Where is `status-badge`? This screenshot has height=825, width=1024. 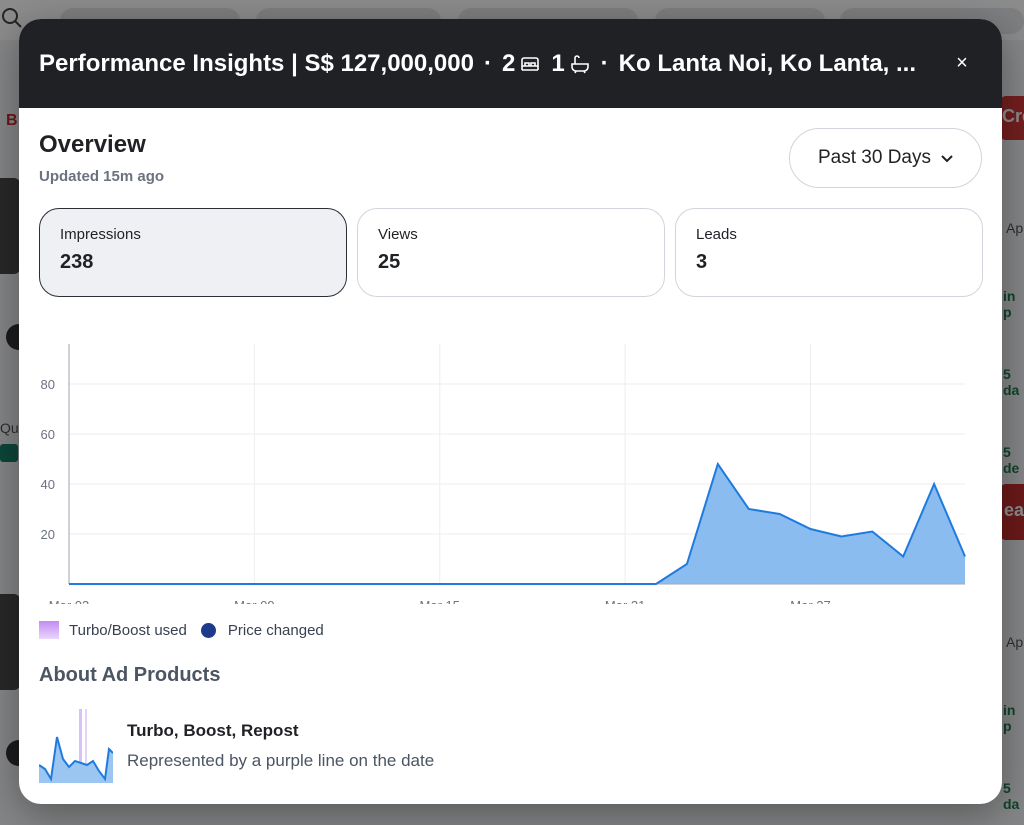
status-badge is located at coordinates (9, 453).